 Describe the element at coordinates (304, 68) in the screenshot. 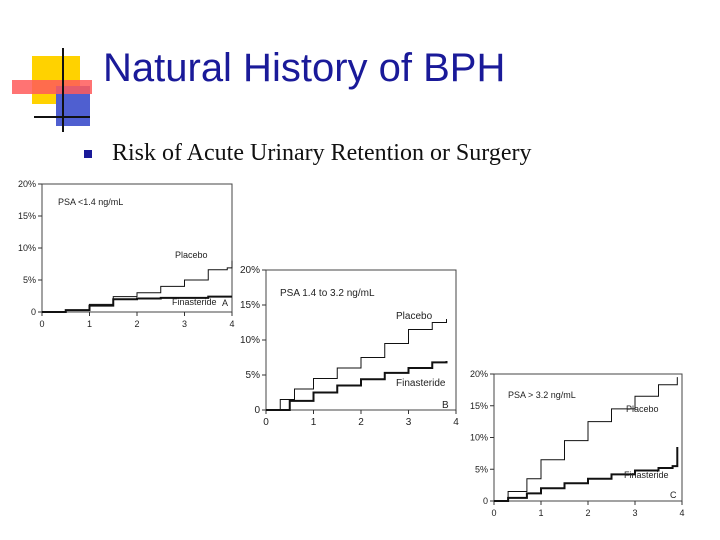

I see `slide-title: Natural History of BPH` at that location.